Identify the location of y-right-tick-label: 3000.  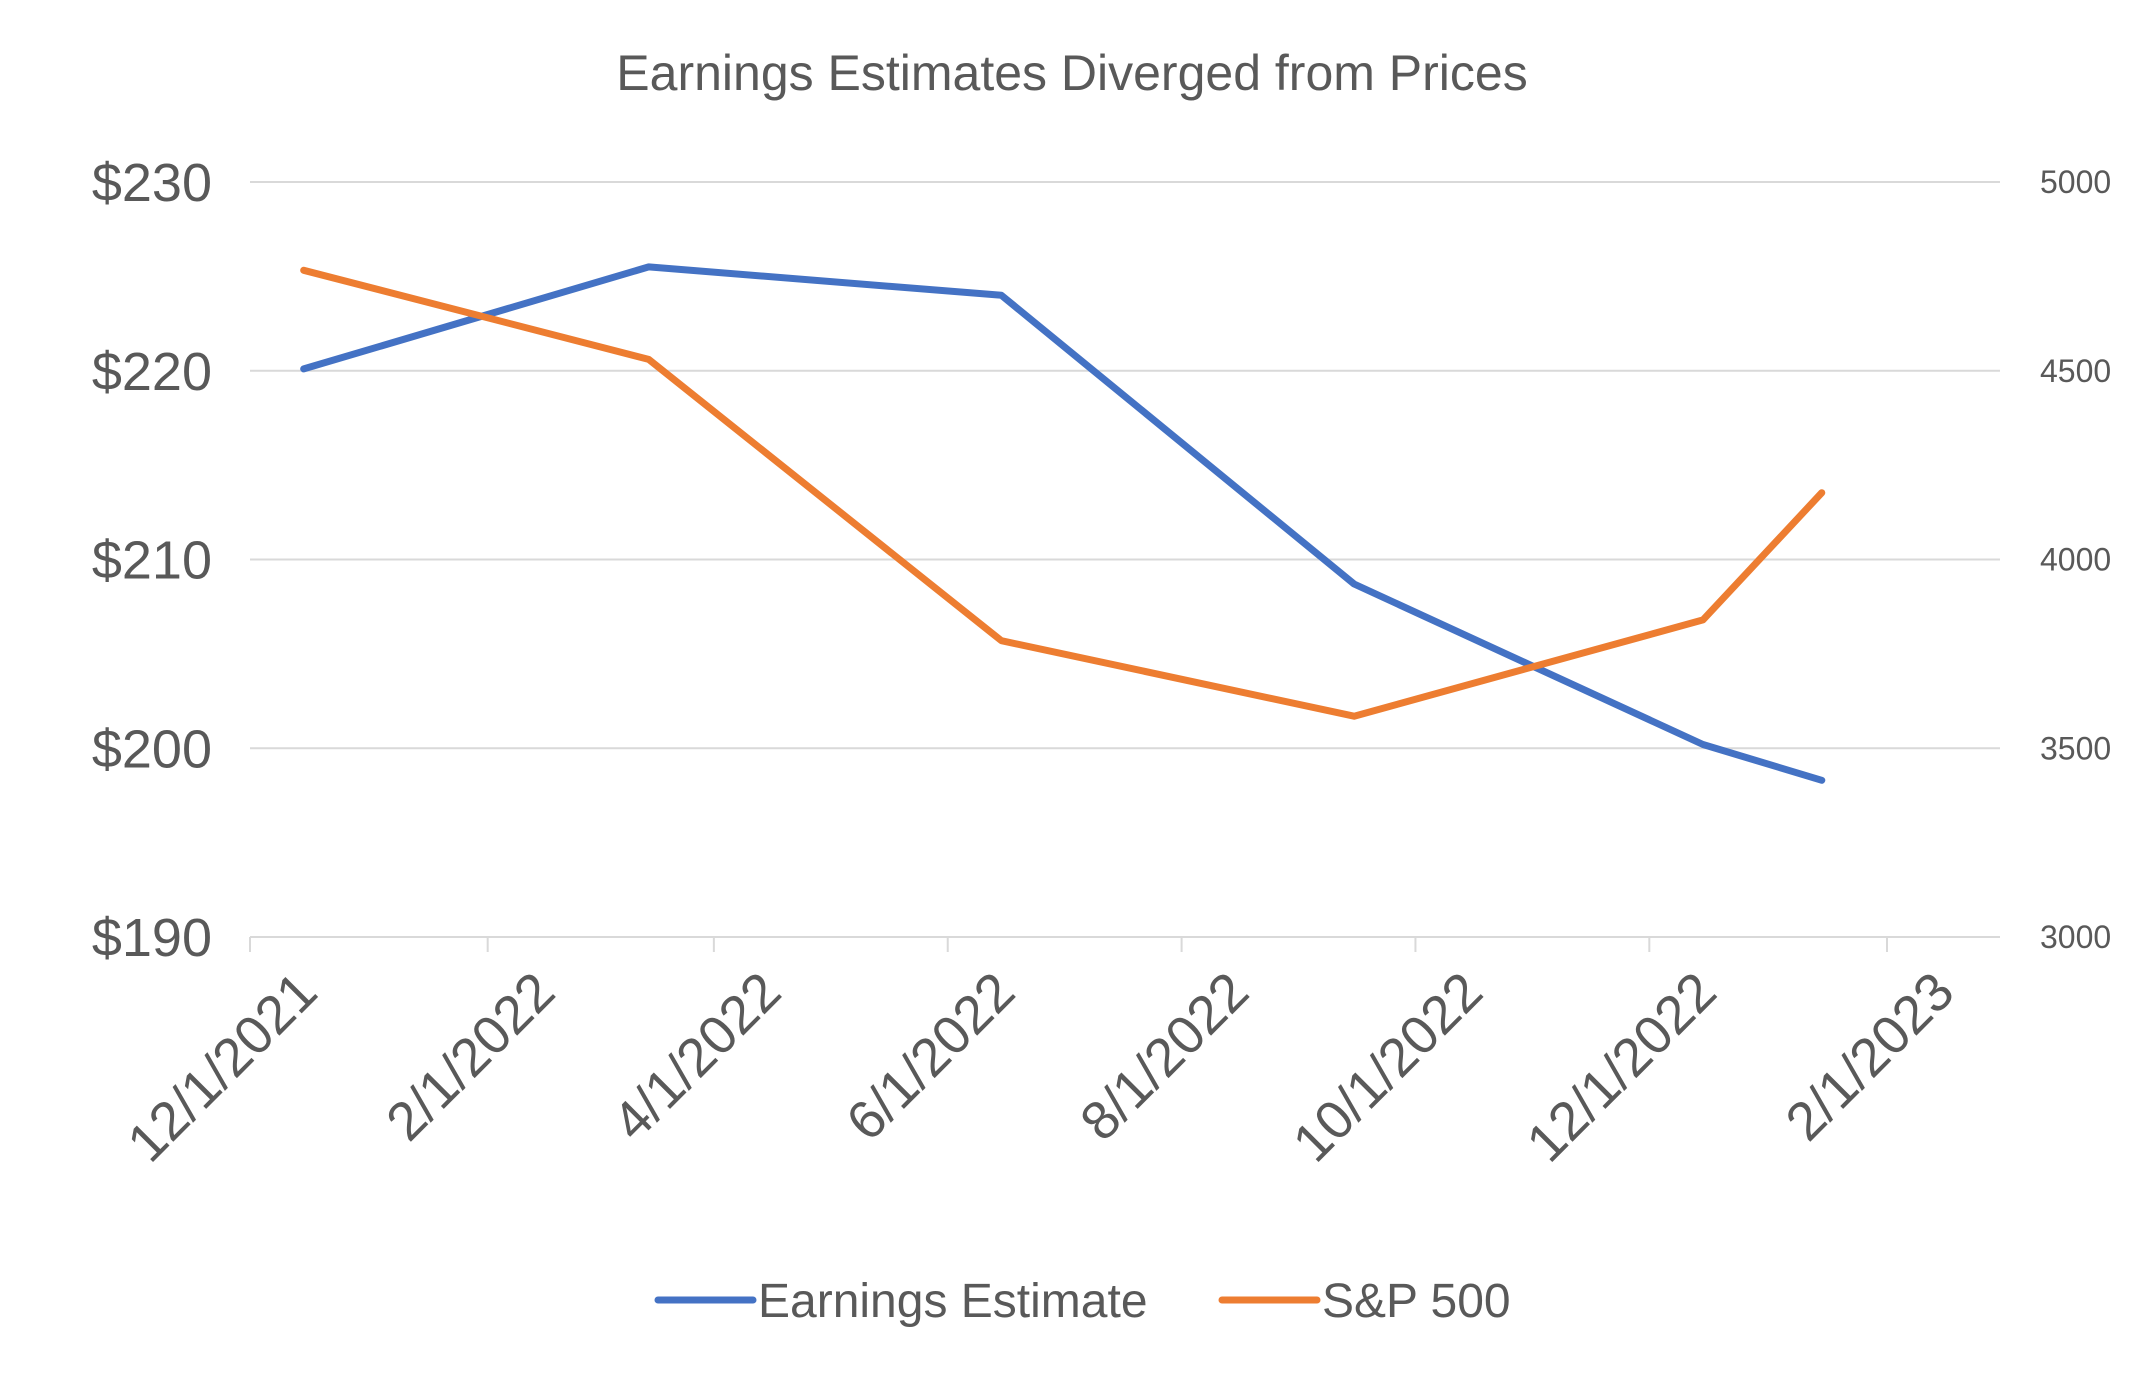
(2075, 937).